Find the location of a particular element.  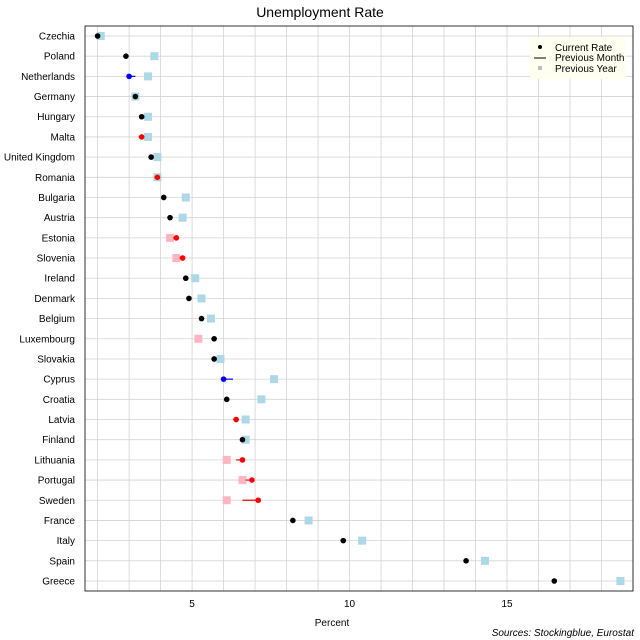

category-label: Germany is located at coordinates (54, 97).